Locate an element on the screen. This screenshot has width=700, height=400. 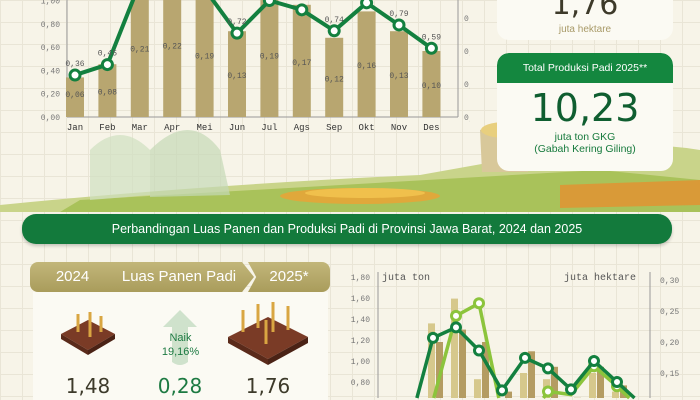
right-tick-label: 0,10 is located at coordinates (467, 52).